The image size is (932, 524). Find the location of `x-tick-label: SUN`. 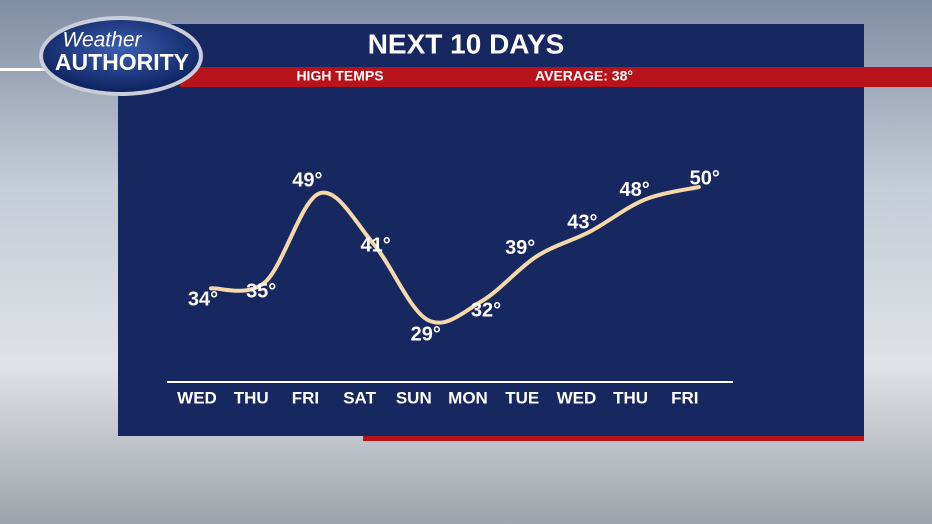

x-tick-label: SUN is located at coordinates (414, 397).